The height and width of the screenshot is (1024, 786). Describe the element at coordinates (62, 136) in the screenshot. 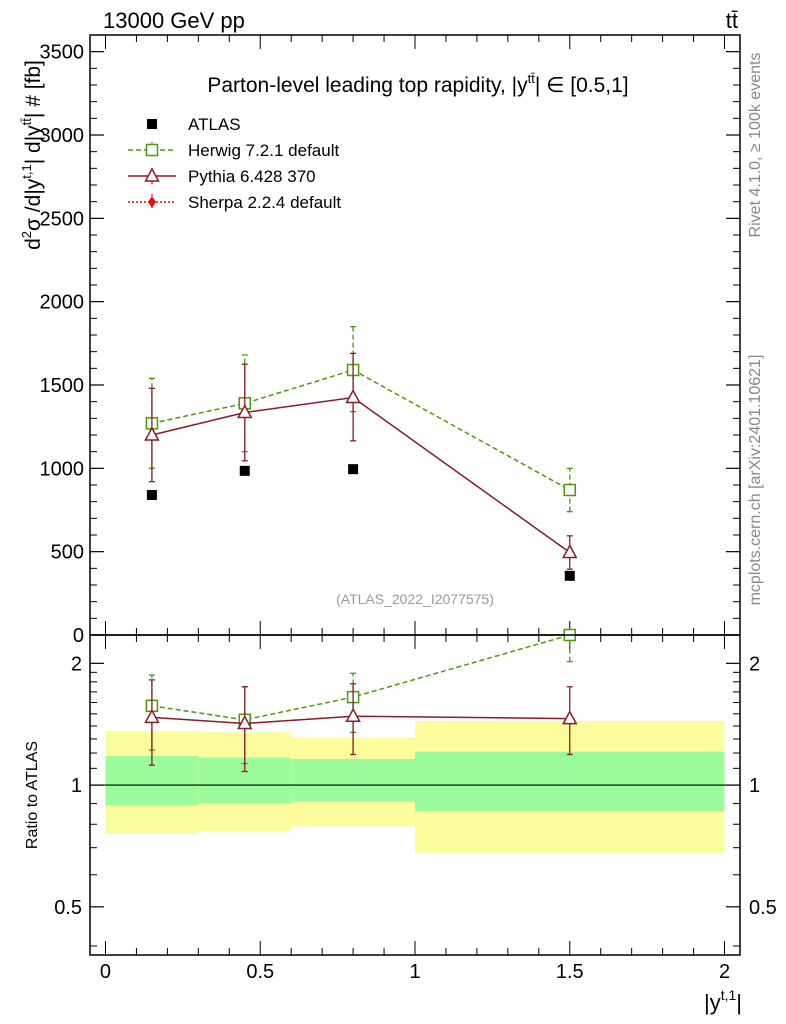

I see `y-tick-label: 3000` at that location.